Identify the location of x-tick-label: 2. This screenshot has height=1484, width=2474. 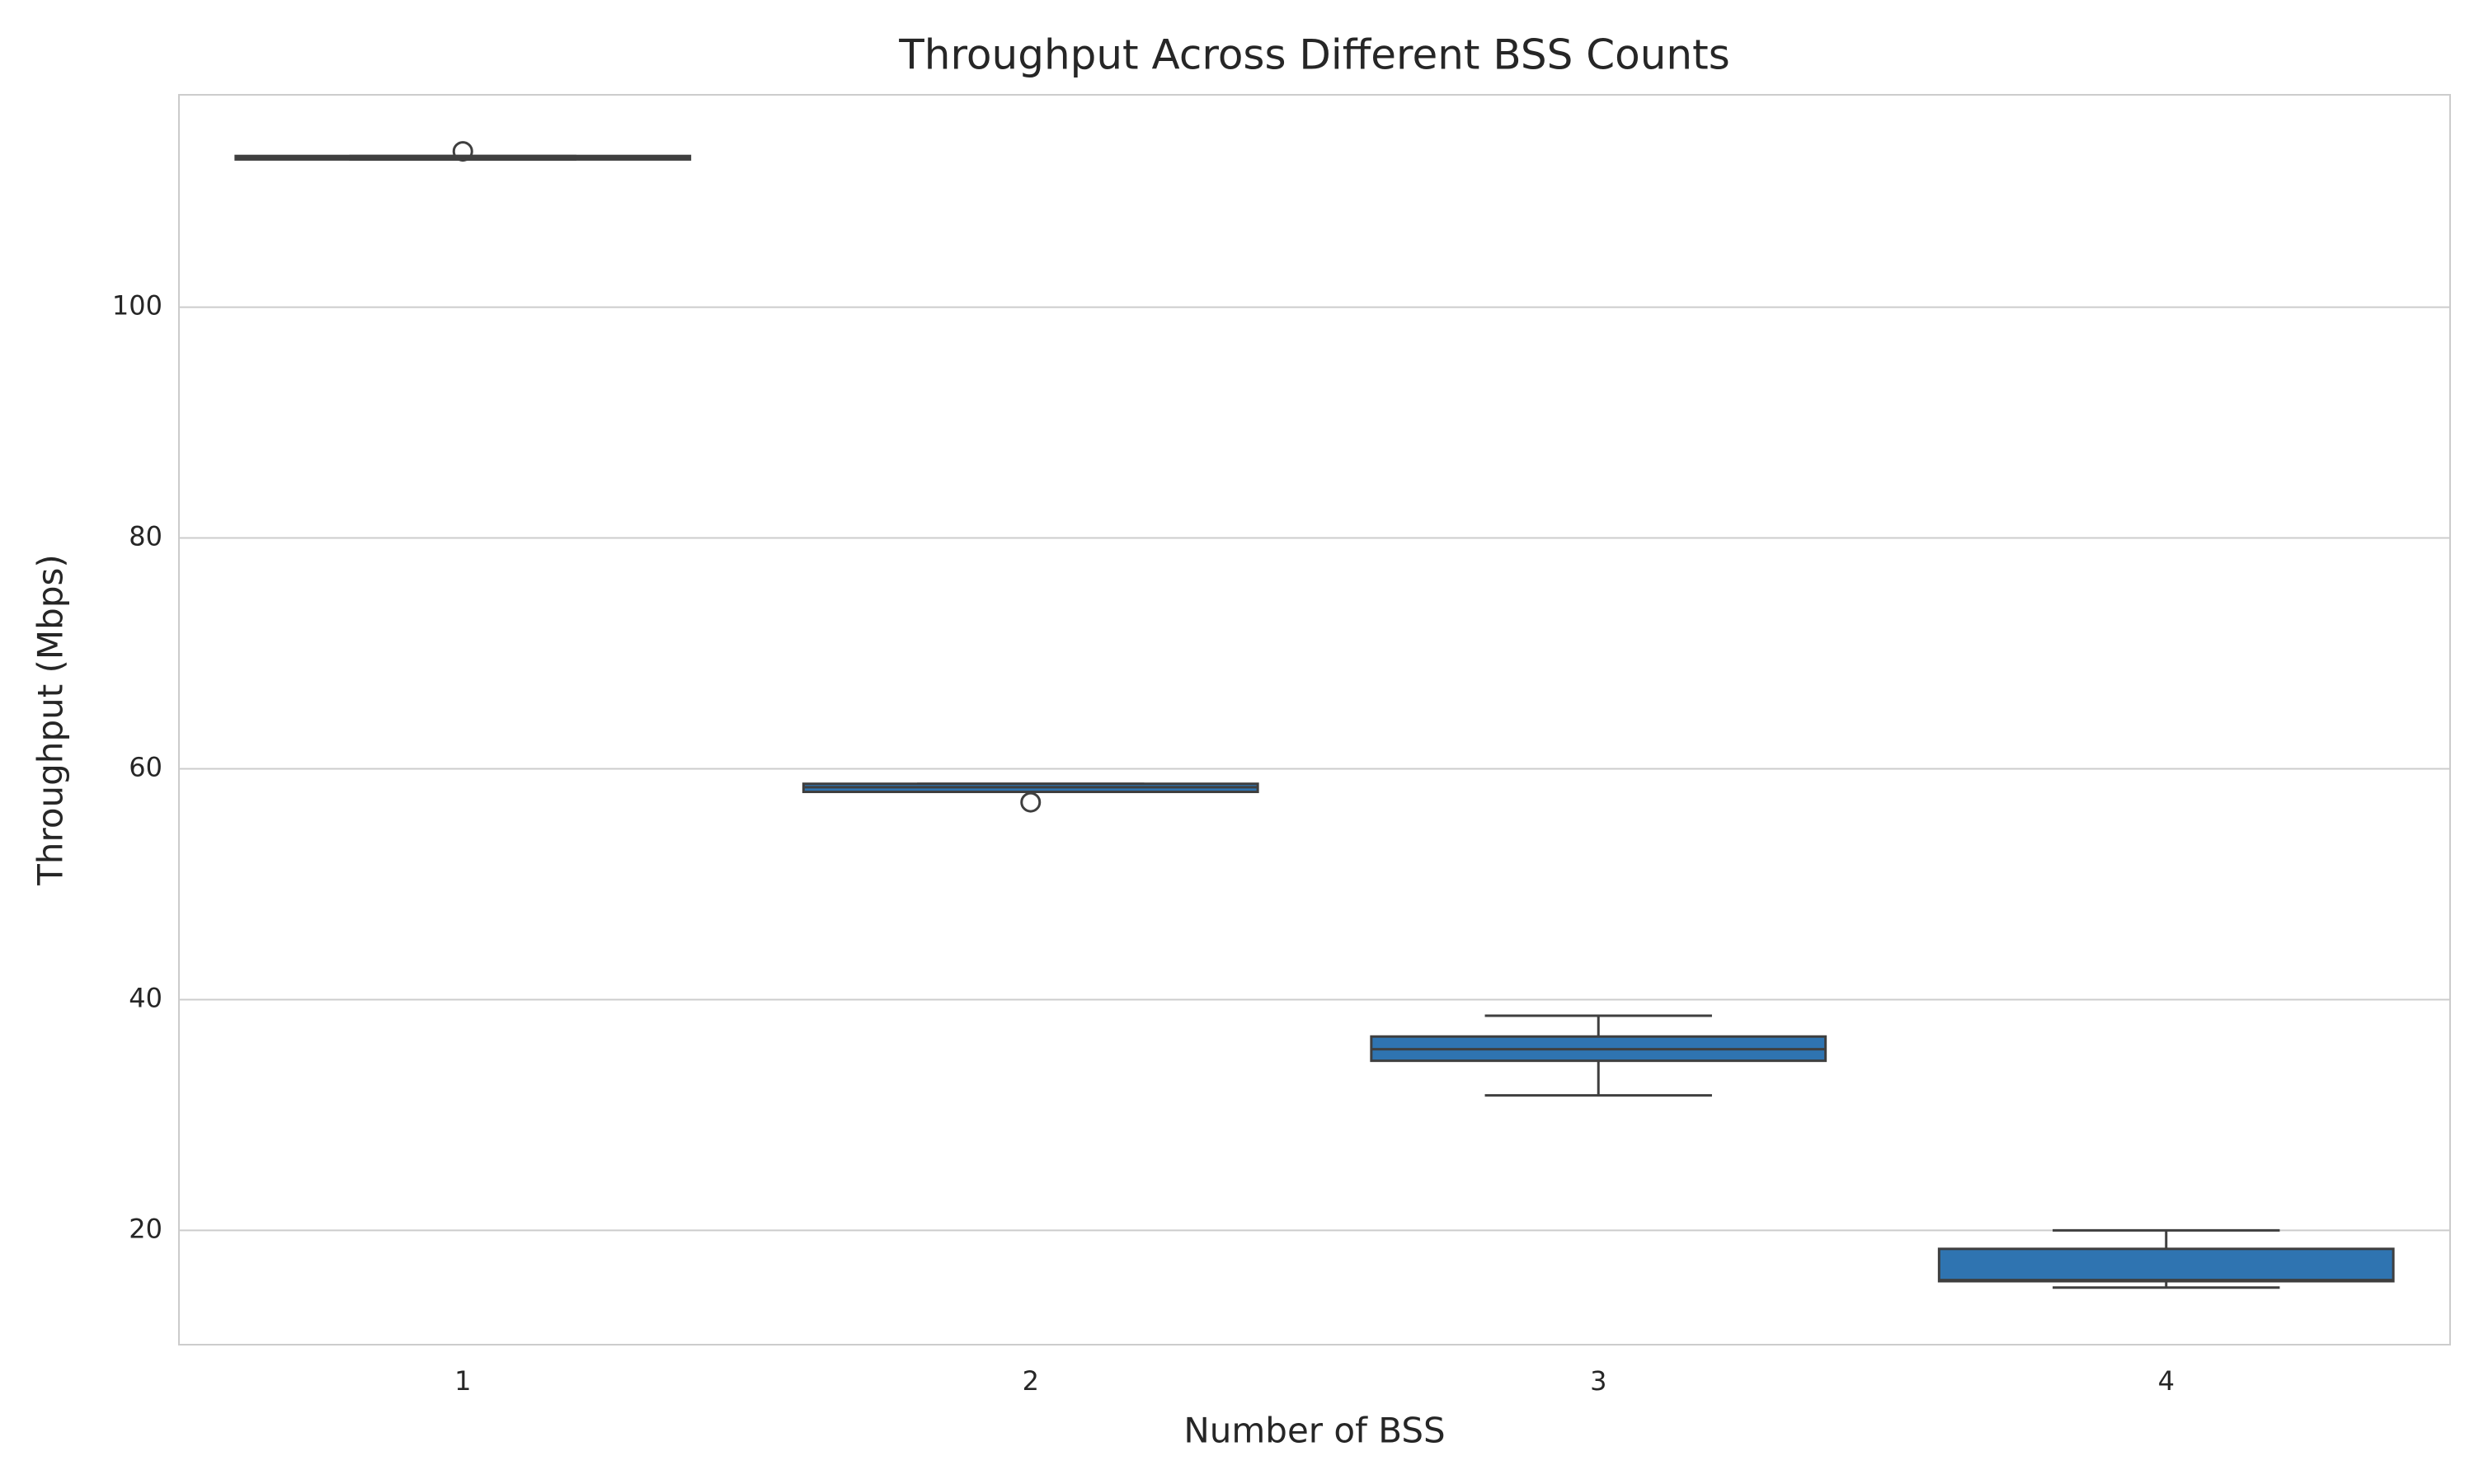
(1031, 1381).